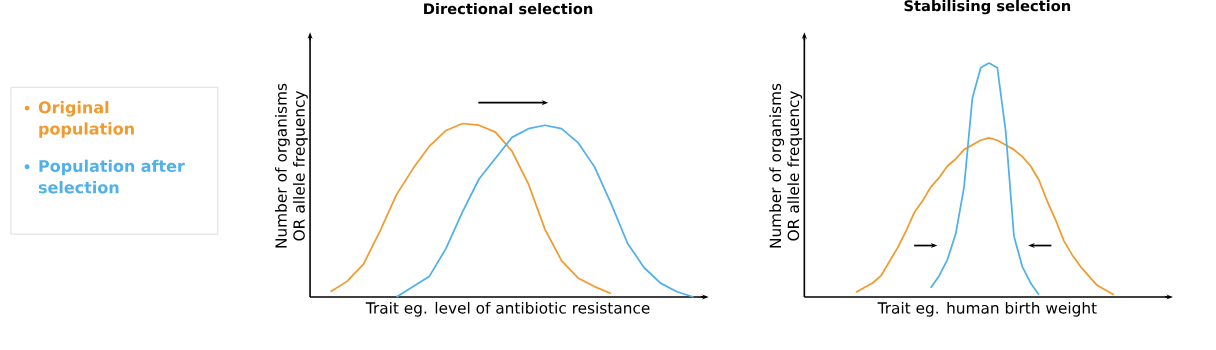 The width and height of the screenshot is (1216, 350). I want to click on legend-label: Original population, so click(86, 119).